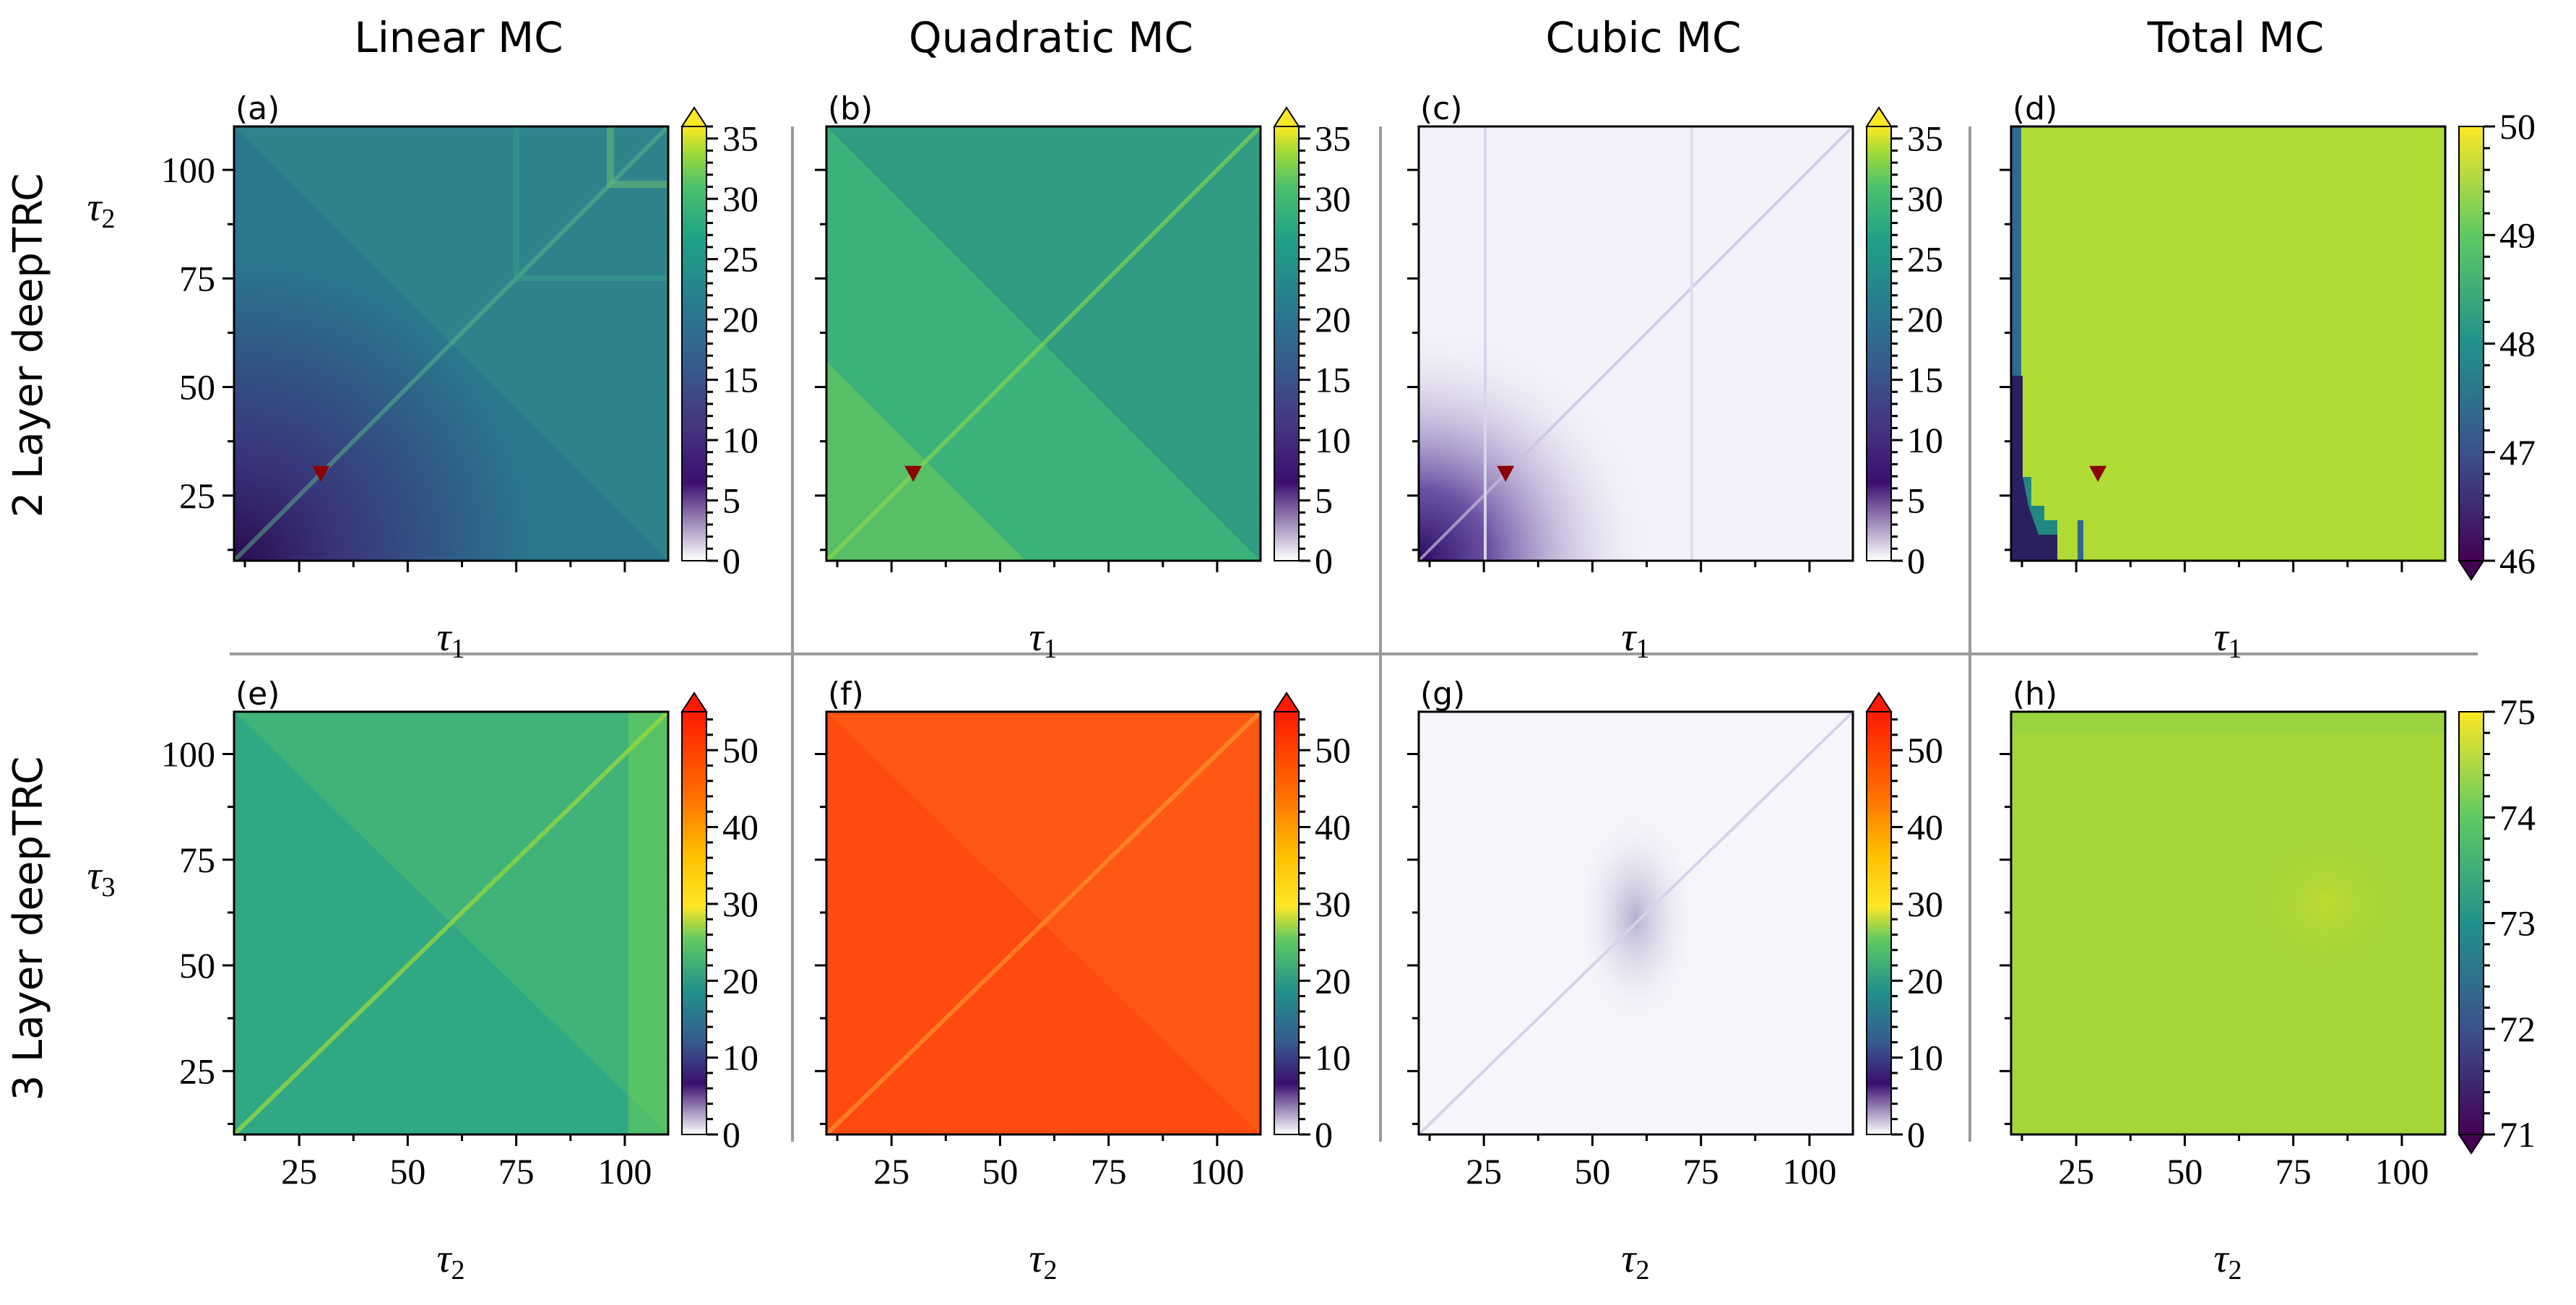 This screenshot has width=2576, height=1305. I want to click on xlabel-e: τ2, so click(450, 1260).